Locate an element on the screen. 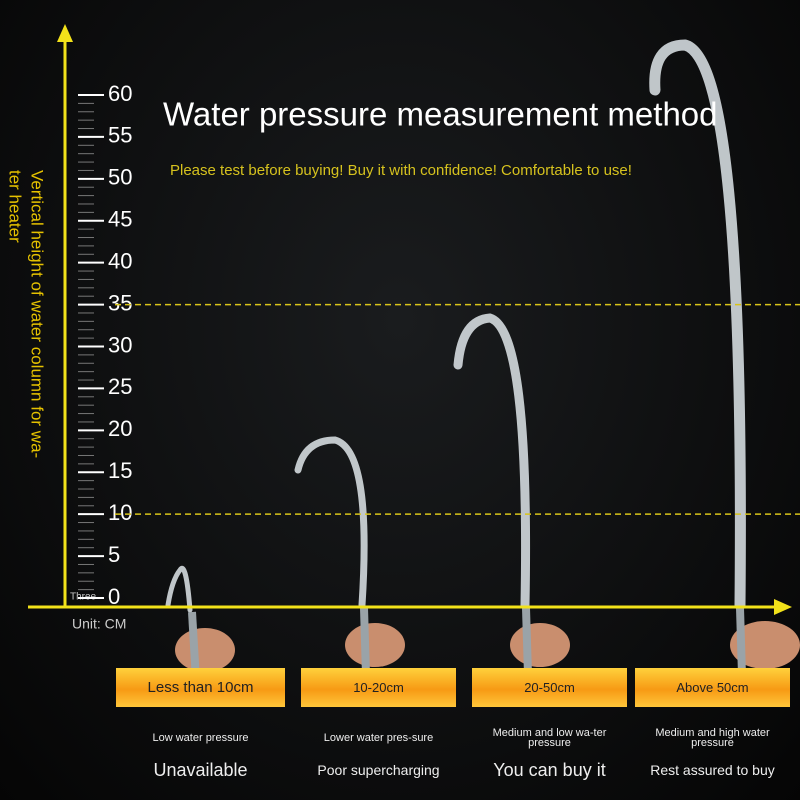  x-arrow is located at coordinates (783, 607).